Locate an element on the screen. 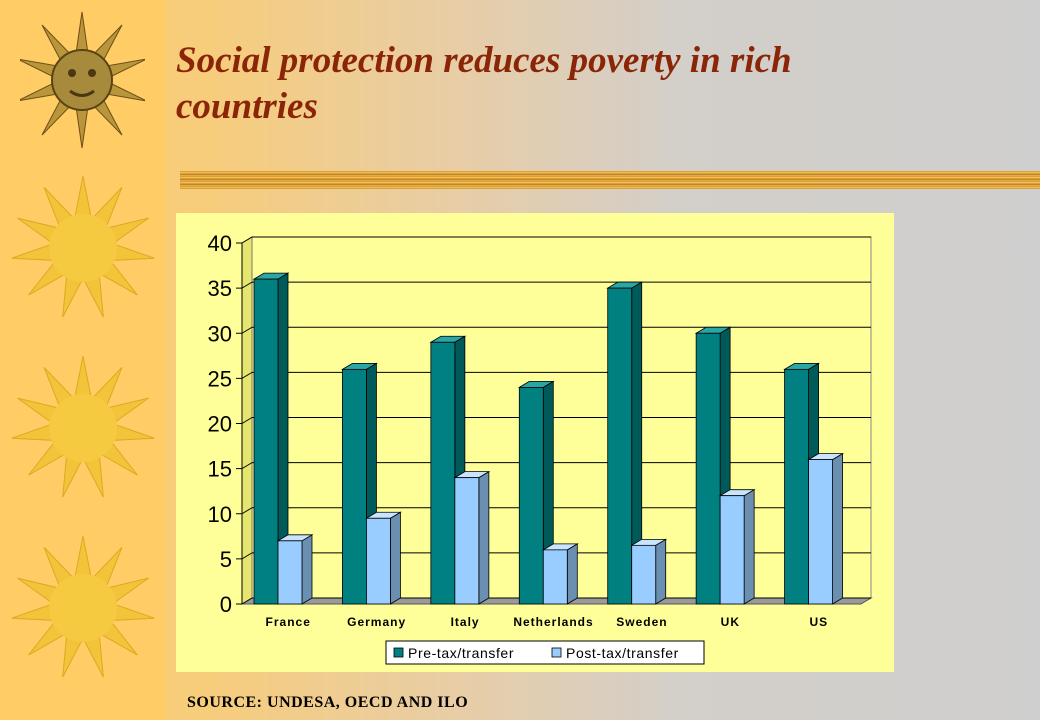  title-divider is located at coordinates (610, 180).